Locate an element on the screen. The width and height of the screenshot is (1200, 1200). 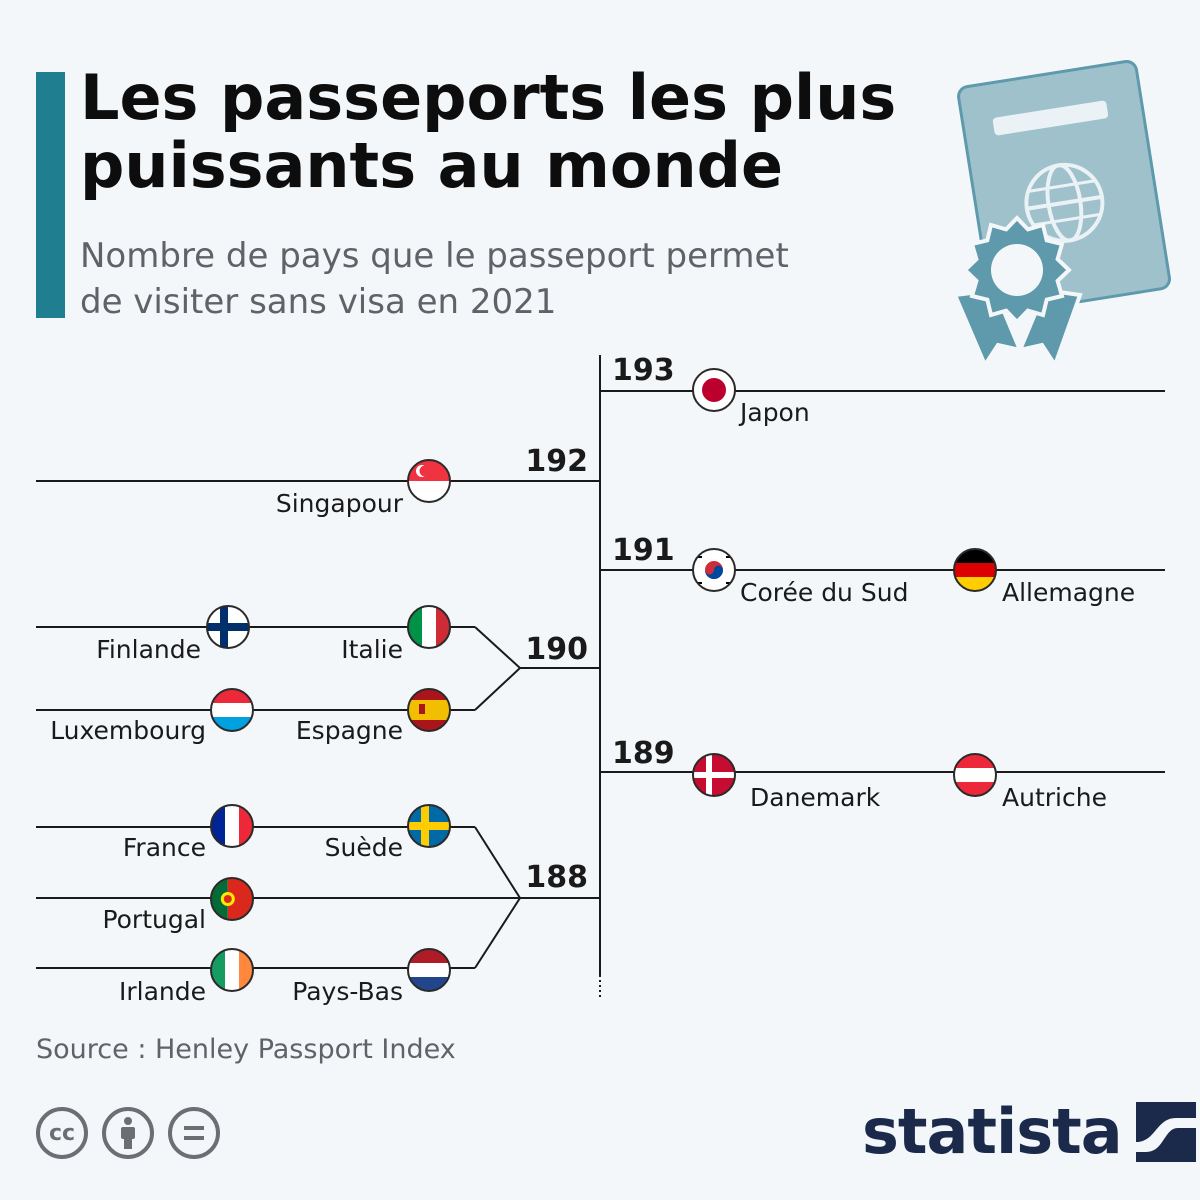
attribution-icon is located at coordinates (128, 1133).